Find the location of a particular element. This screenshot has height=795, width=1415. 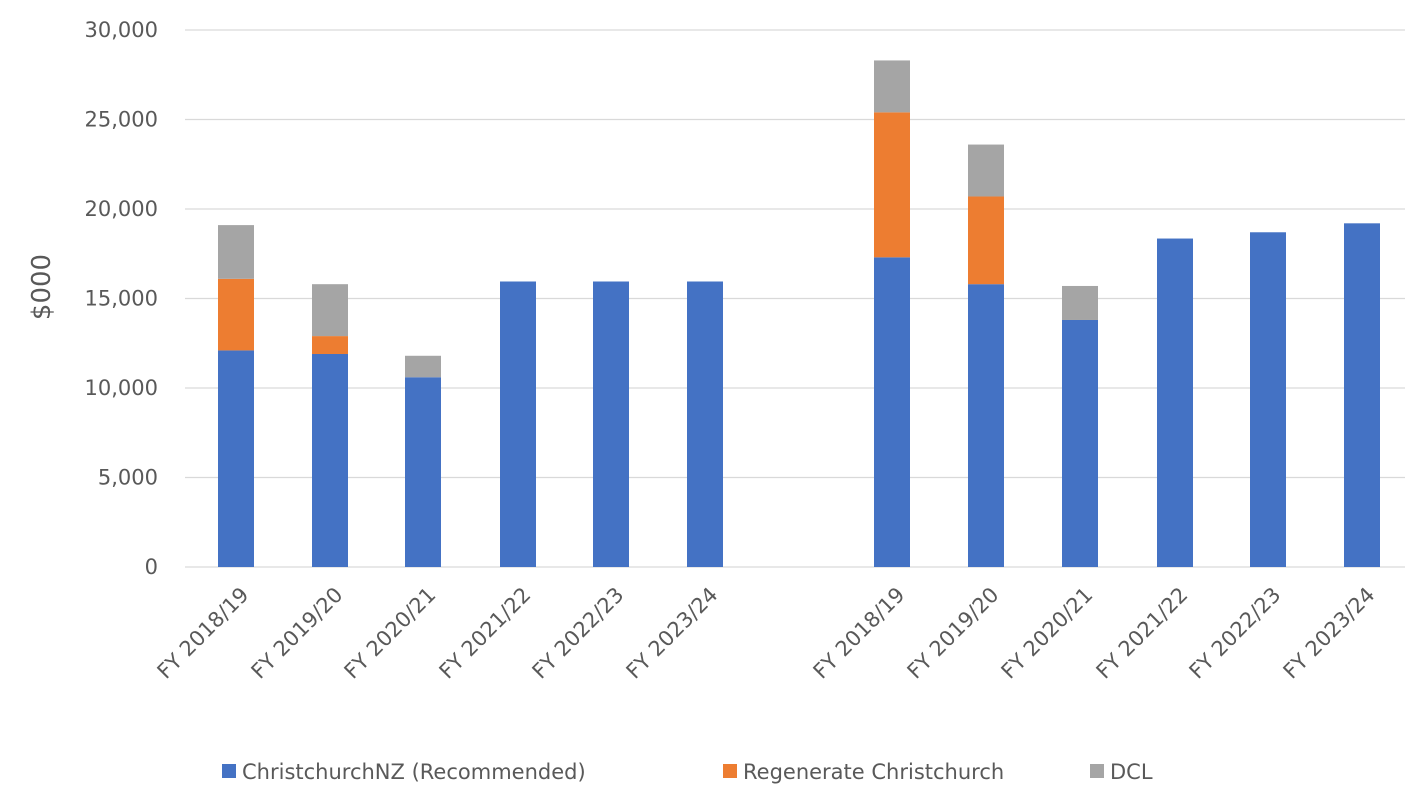

legend-label: ChristchurchNZ (Recommended) is located at coordinates (414, 772).